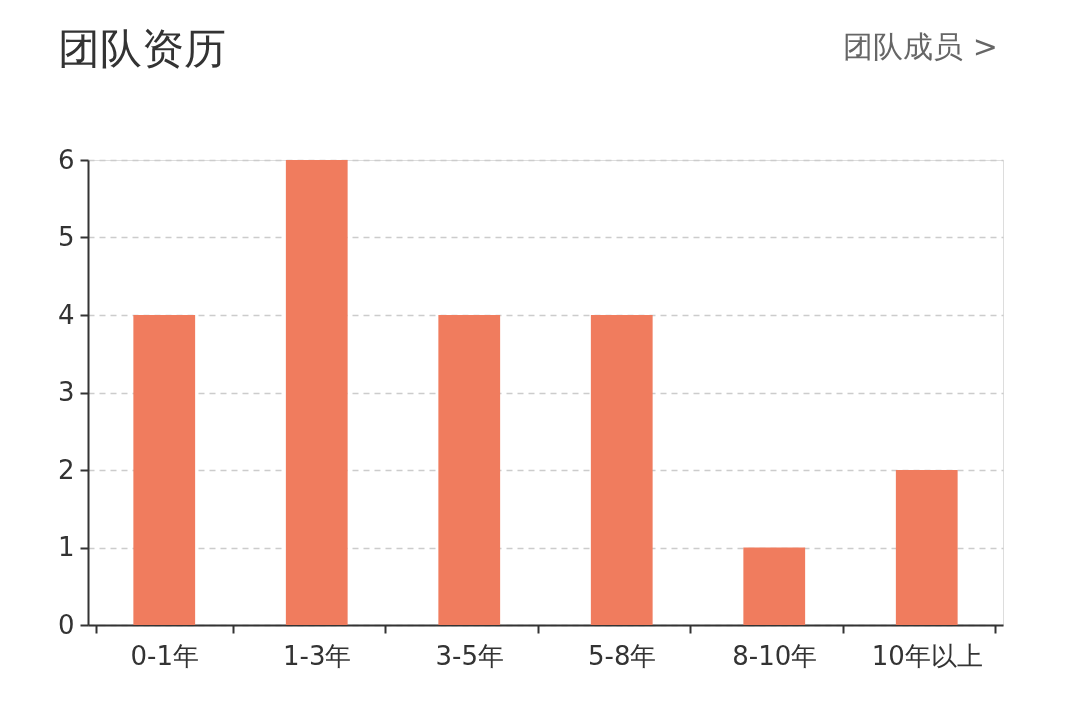  I want to click on y-tick-label: 5, so click(66, 237).